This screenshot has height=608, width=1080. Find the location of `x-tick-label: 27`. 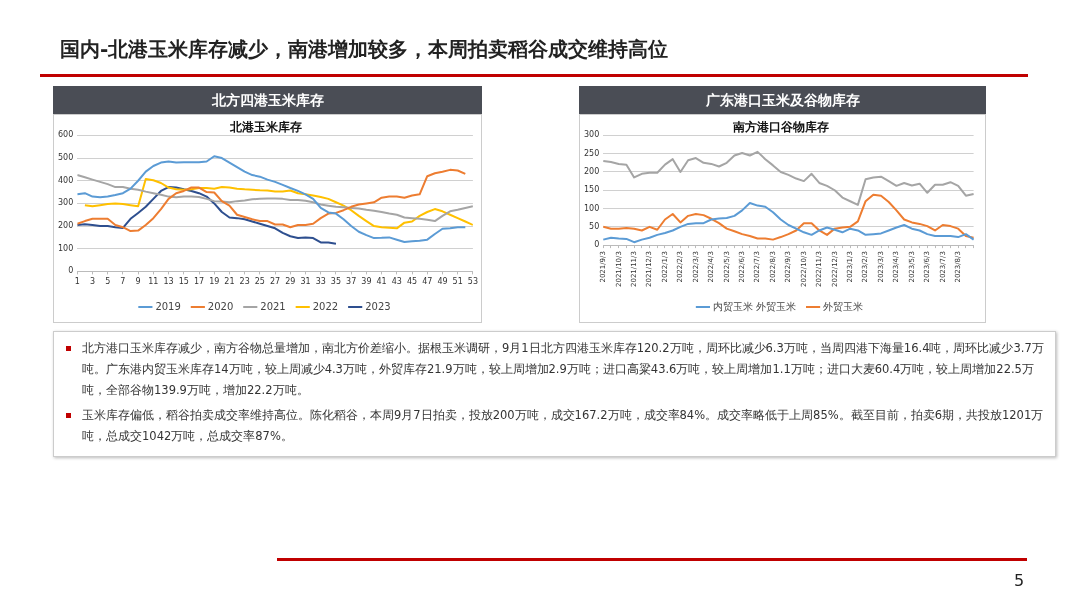

x-tick-label: 27 is located at coordinates (275, 282).